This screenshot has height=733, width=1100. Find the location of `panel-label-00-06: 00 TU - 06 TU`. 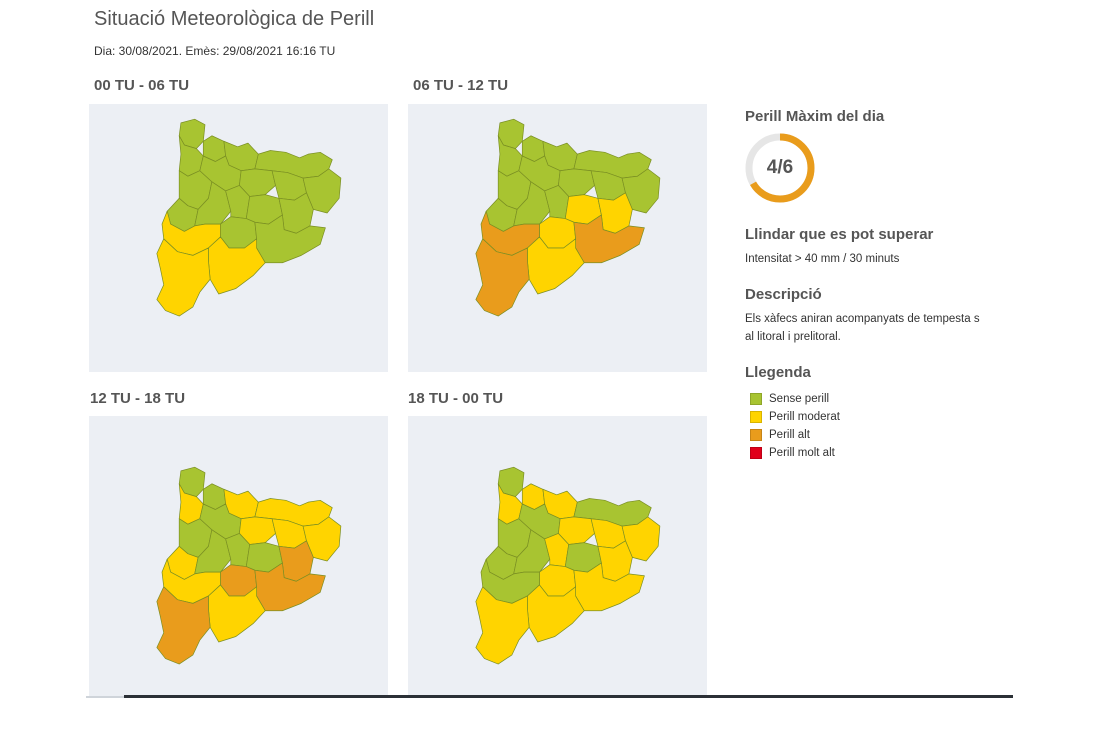

panel-label-00-06: 00 TU - 06 TU is located at coordinates (142, 85).